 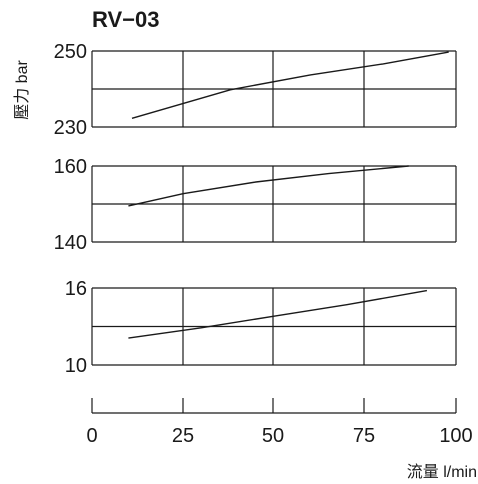 I want to click on y-tick-label: 140, so click(x=70, y=243).